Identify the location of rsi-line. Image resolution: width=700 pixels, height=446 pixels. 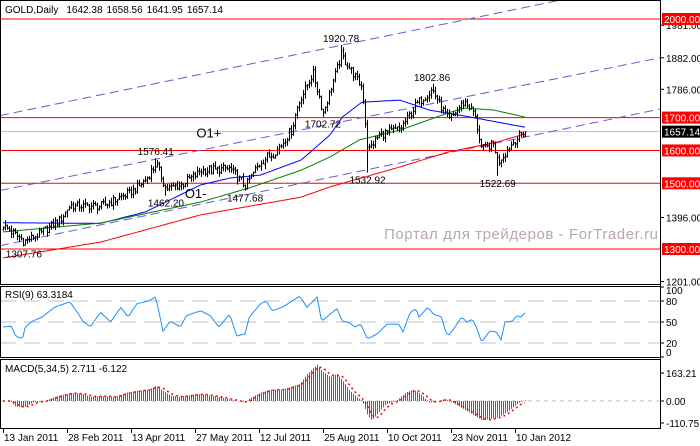
(264, 318).